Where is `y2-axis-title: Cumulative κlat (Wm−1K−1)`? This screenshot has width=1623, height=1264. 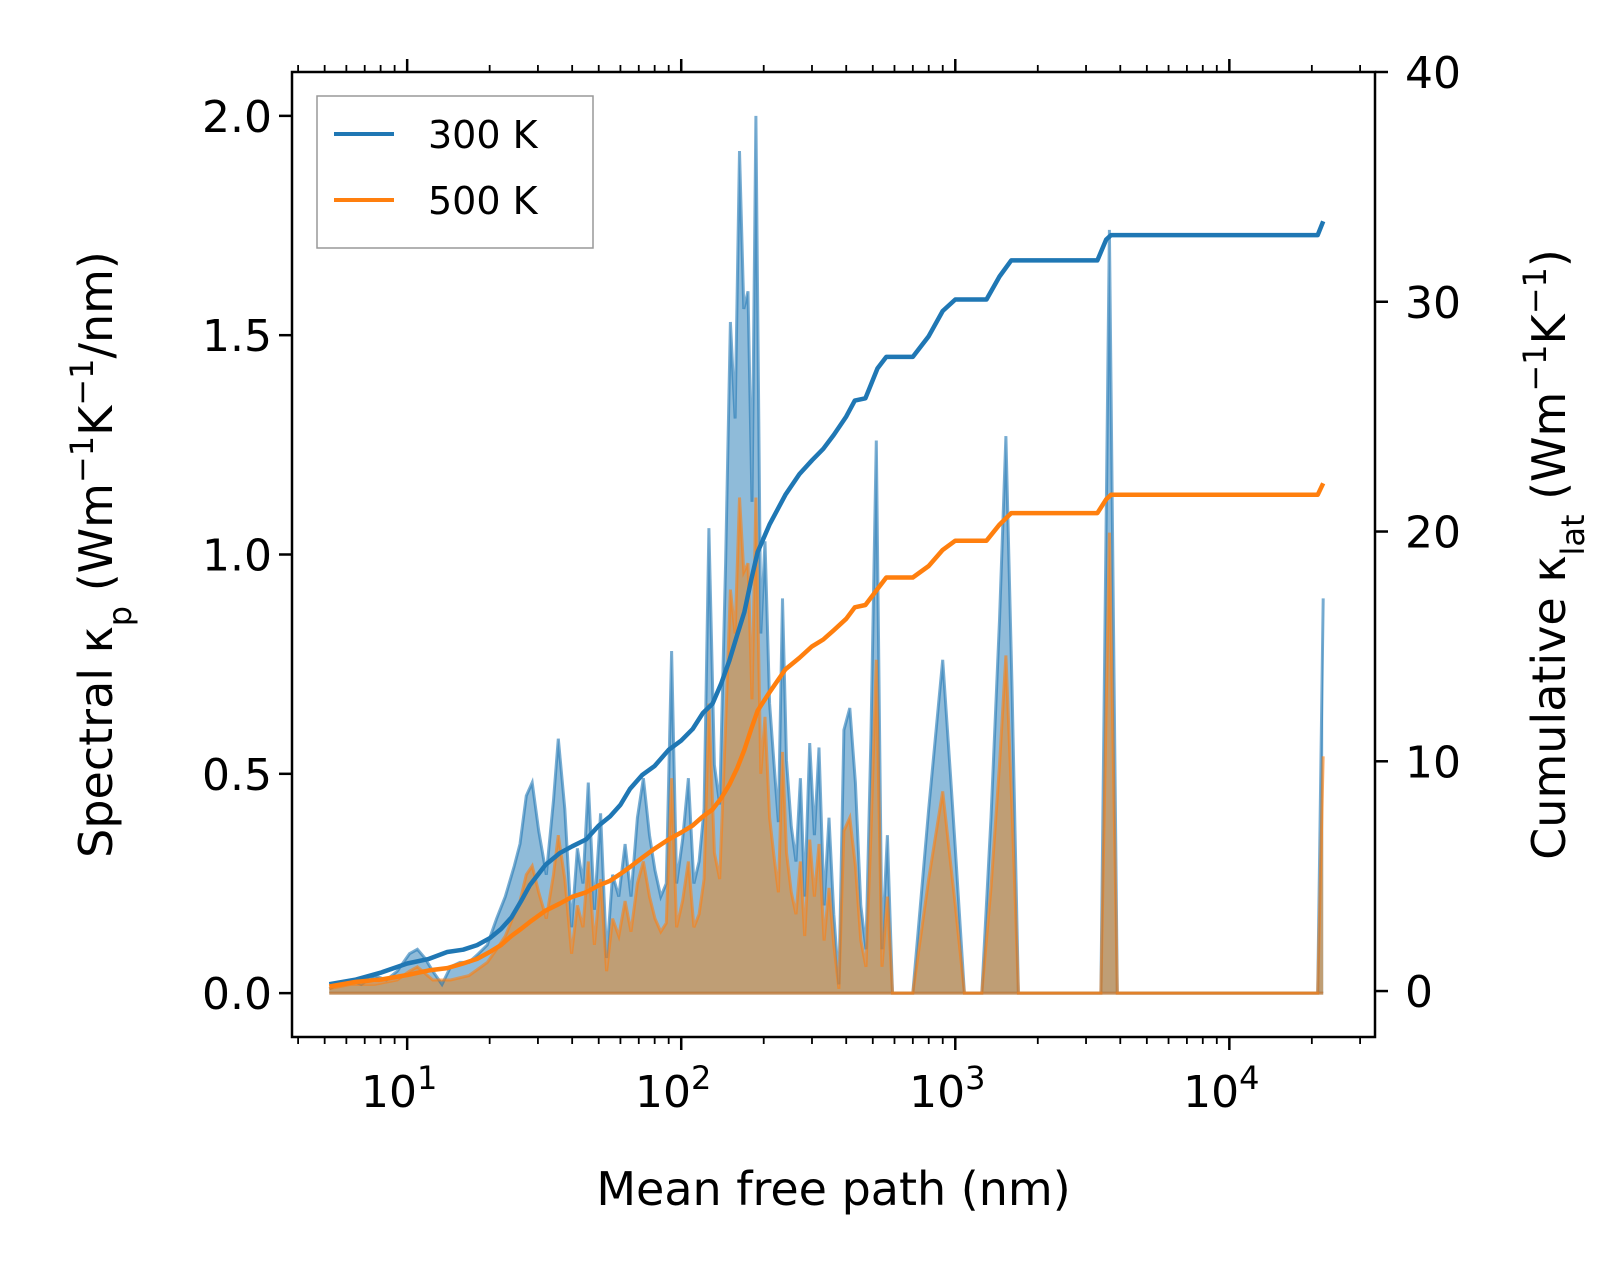
y2-axis-title: Cumulative κlat (Wm−1K−1) is located at coordinates (1554, 554).